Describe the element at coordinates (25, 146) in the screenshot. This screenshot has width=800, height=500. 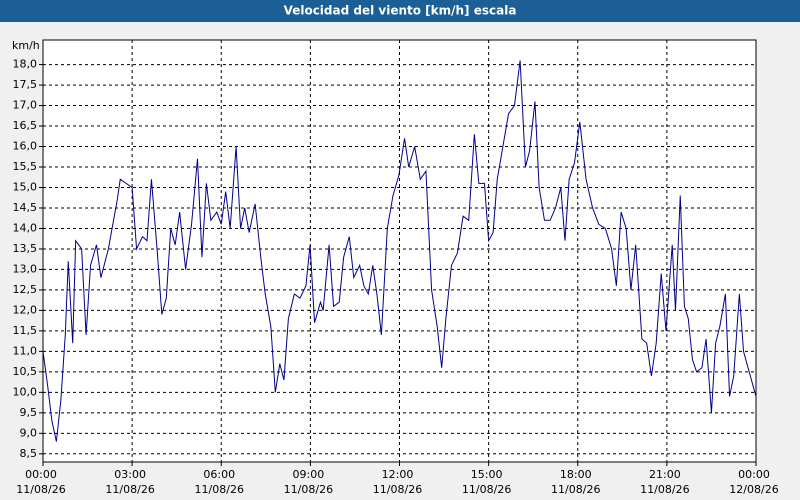
I see `y-tick-label: 16,0` at that location.